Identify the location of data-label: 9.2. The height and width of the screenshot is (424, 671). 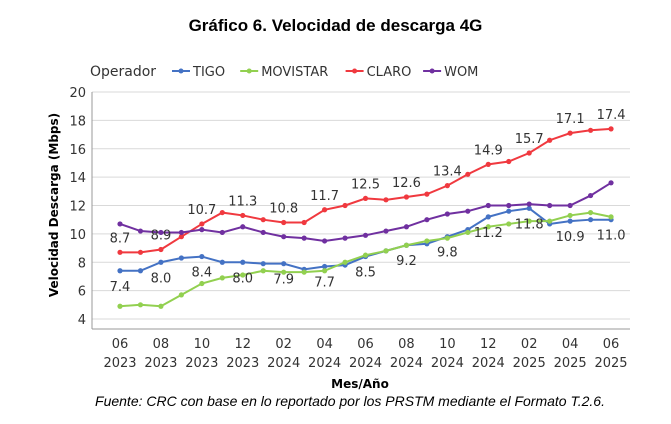
(406, 261).